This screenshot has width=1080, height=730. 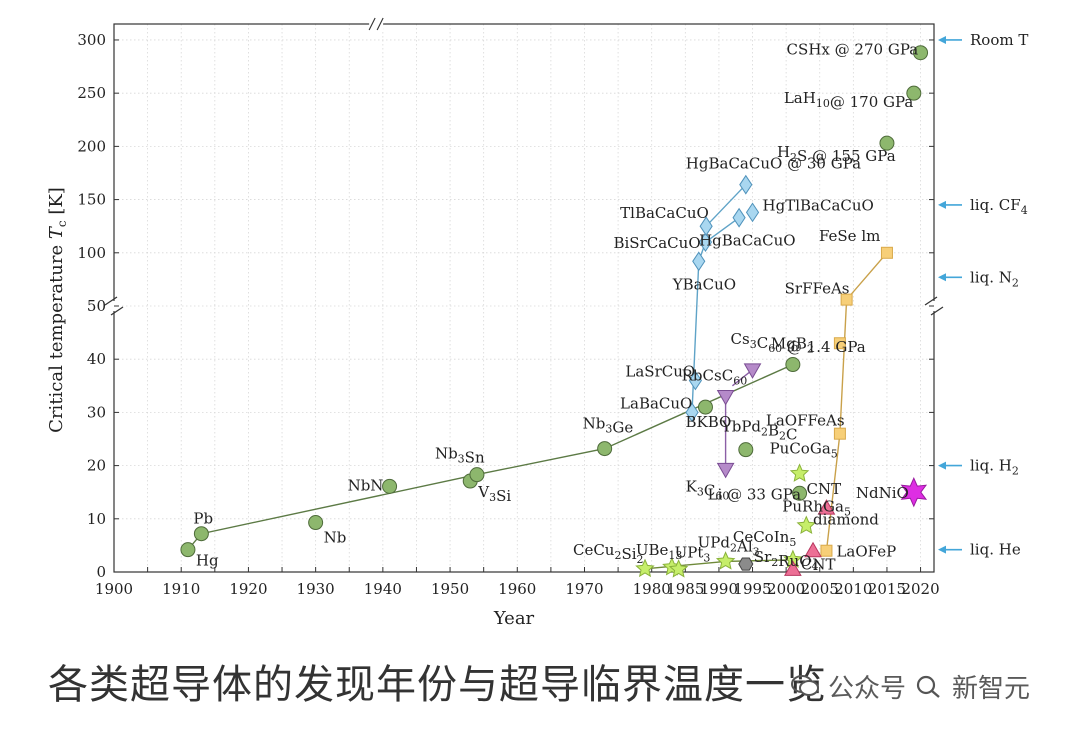 I want to click on reference-label: liq. N2, so click(x=994, y=278).